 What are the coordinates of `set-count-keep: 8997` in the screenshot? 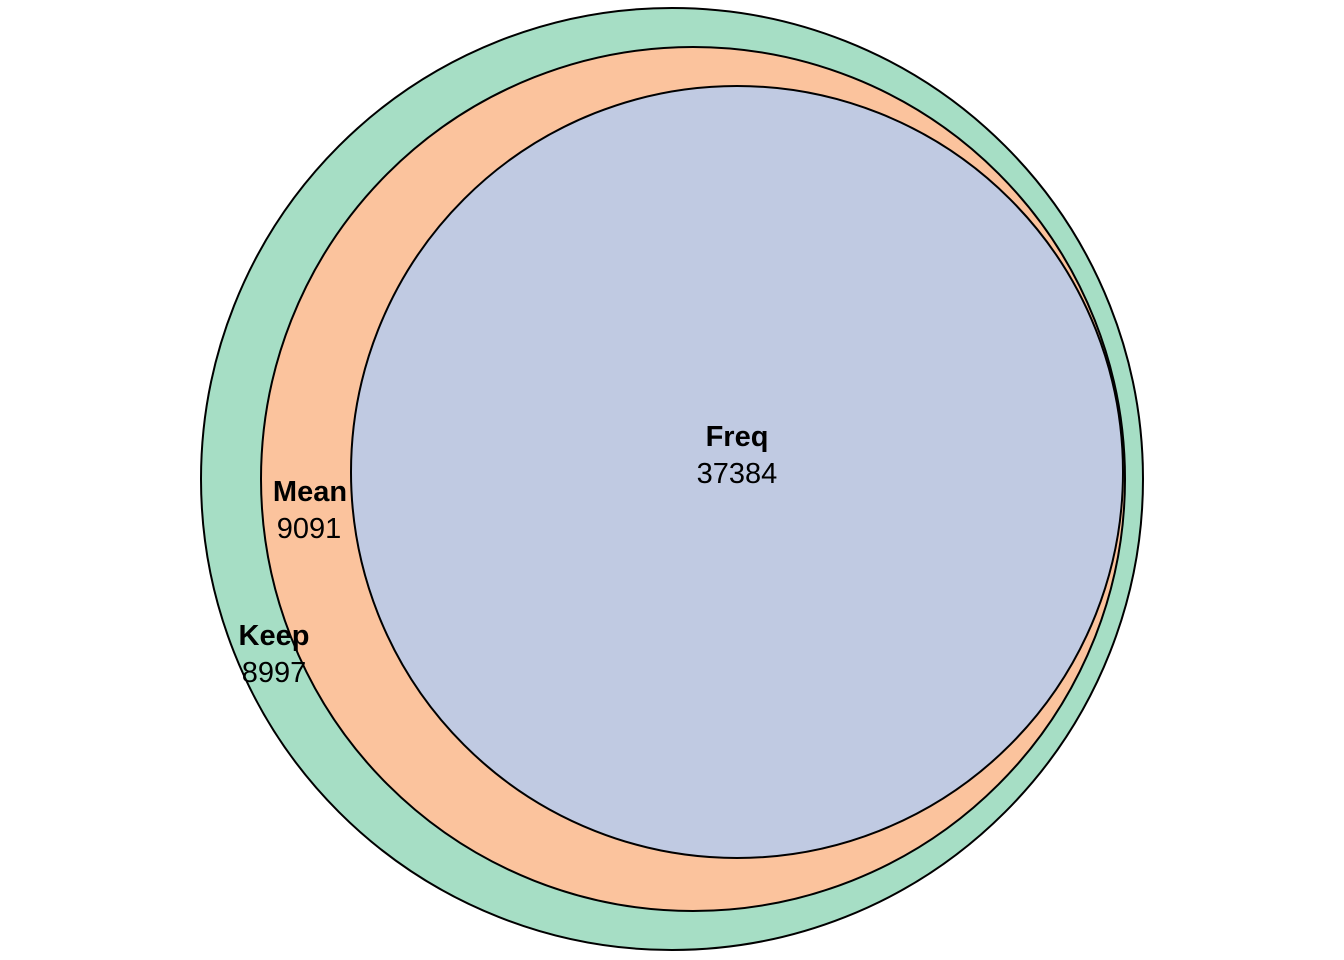 It's located at (274, 673).